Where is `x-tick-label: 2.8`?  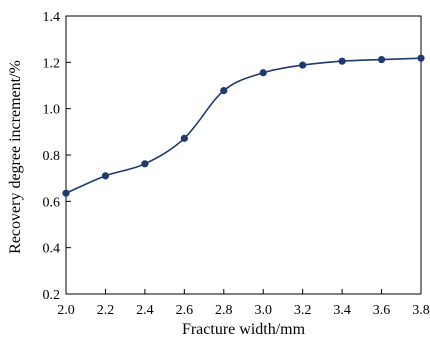
x-tick-label: 2.8 is located at coordinates (224, 310).